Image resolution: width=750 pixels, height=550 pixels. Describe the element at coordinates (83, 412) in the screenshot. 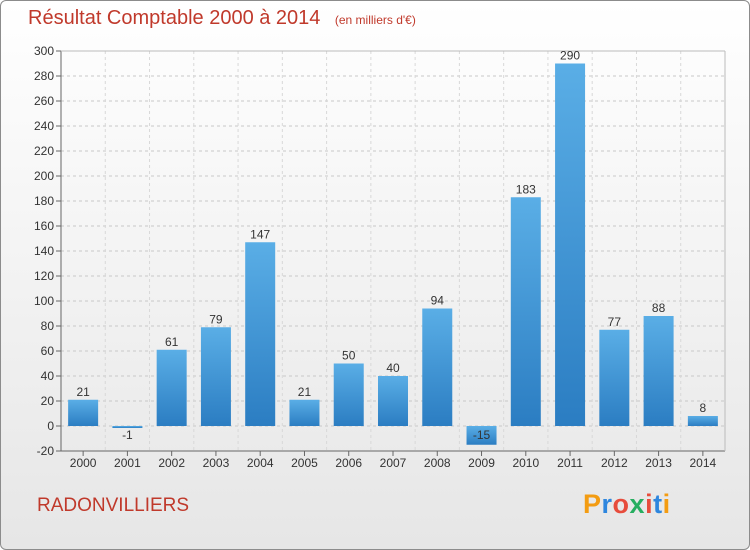

I see `bar-2000` at that location.